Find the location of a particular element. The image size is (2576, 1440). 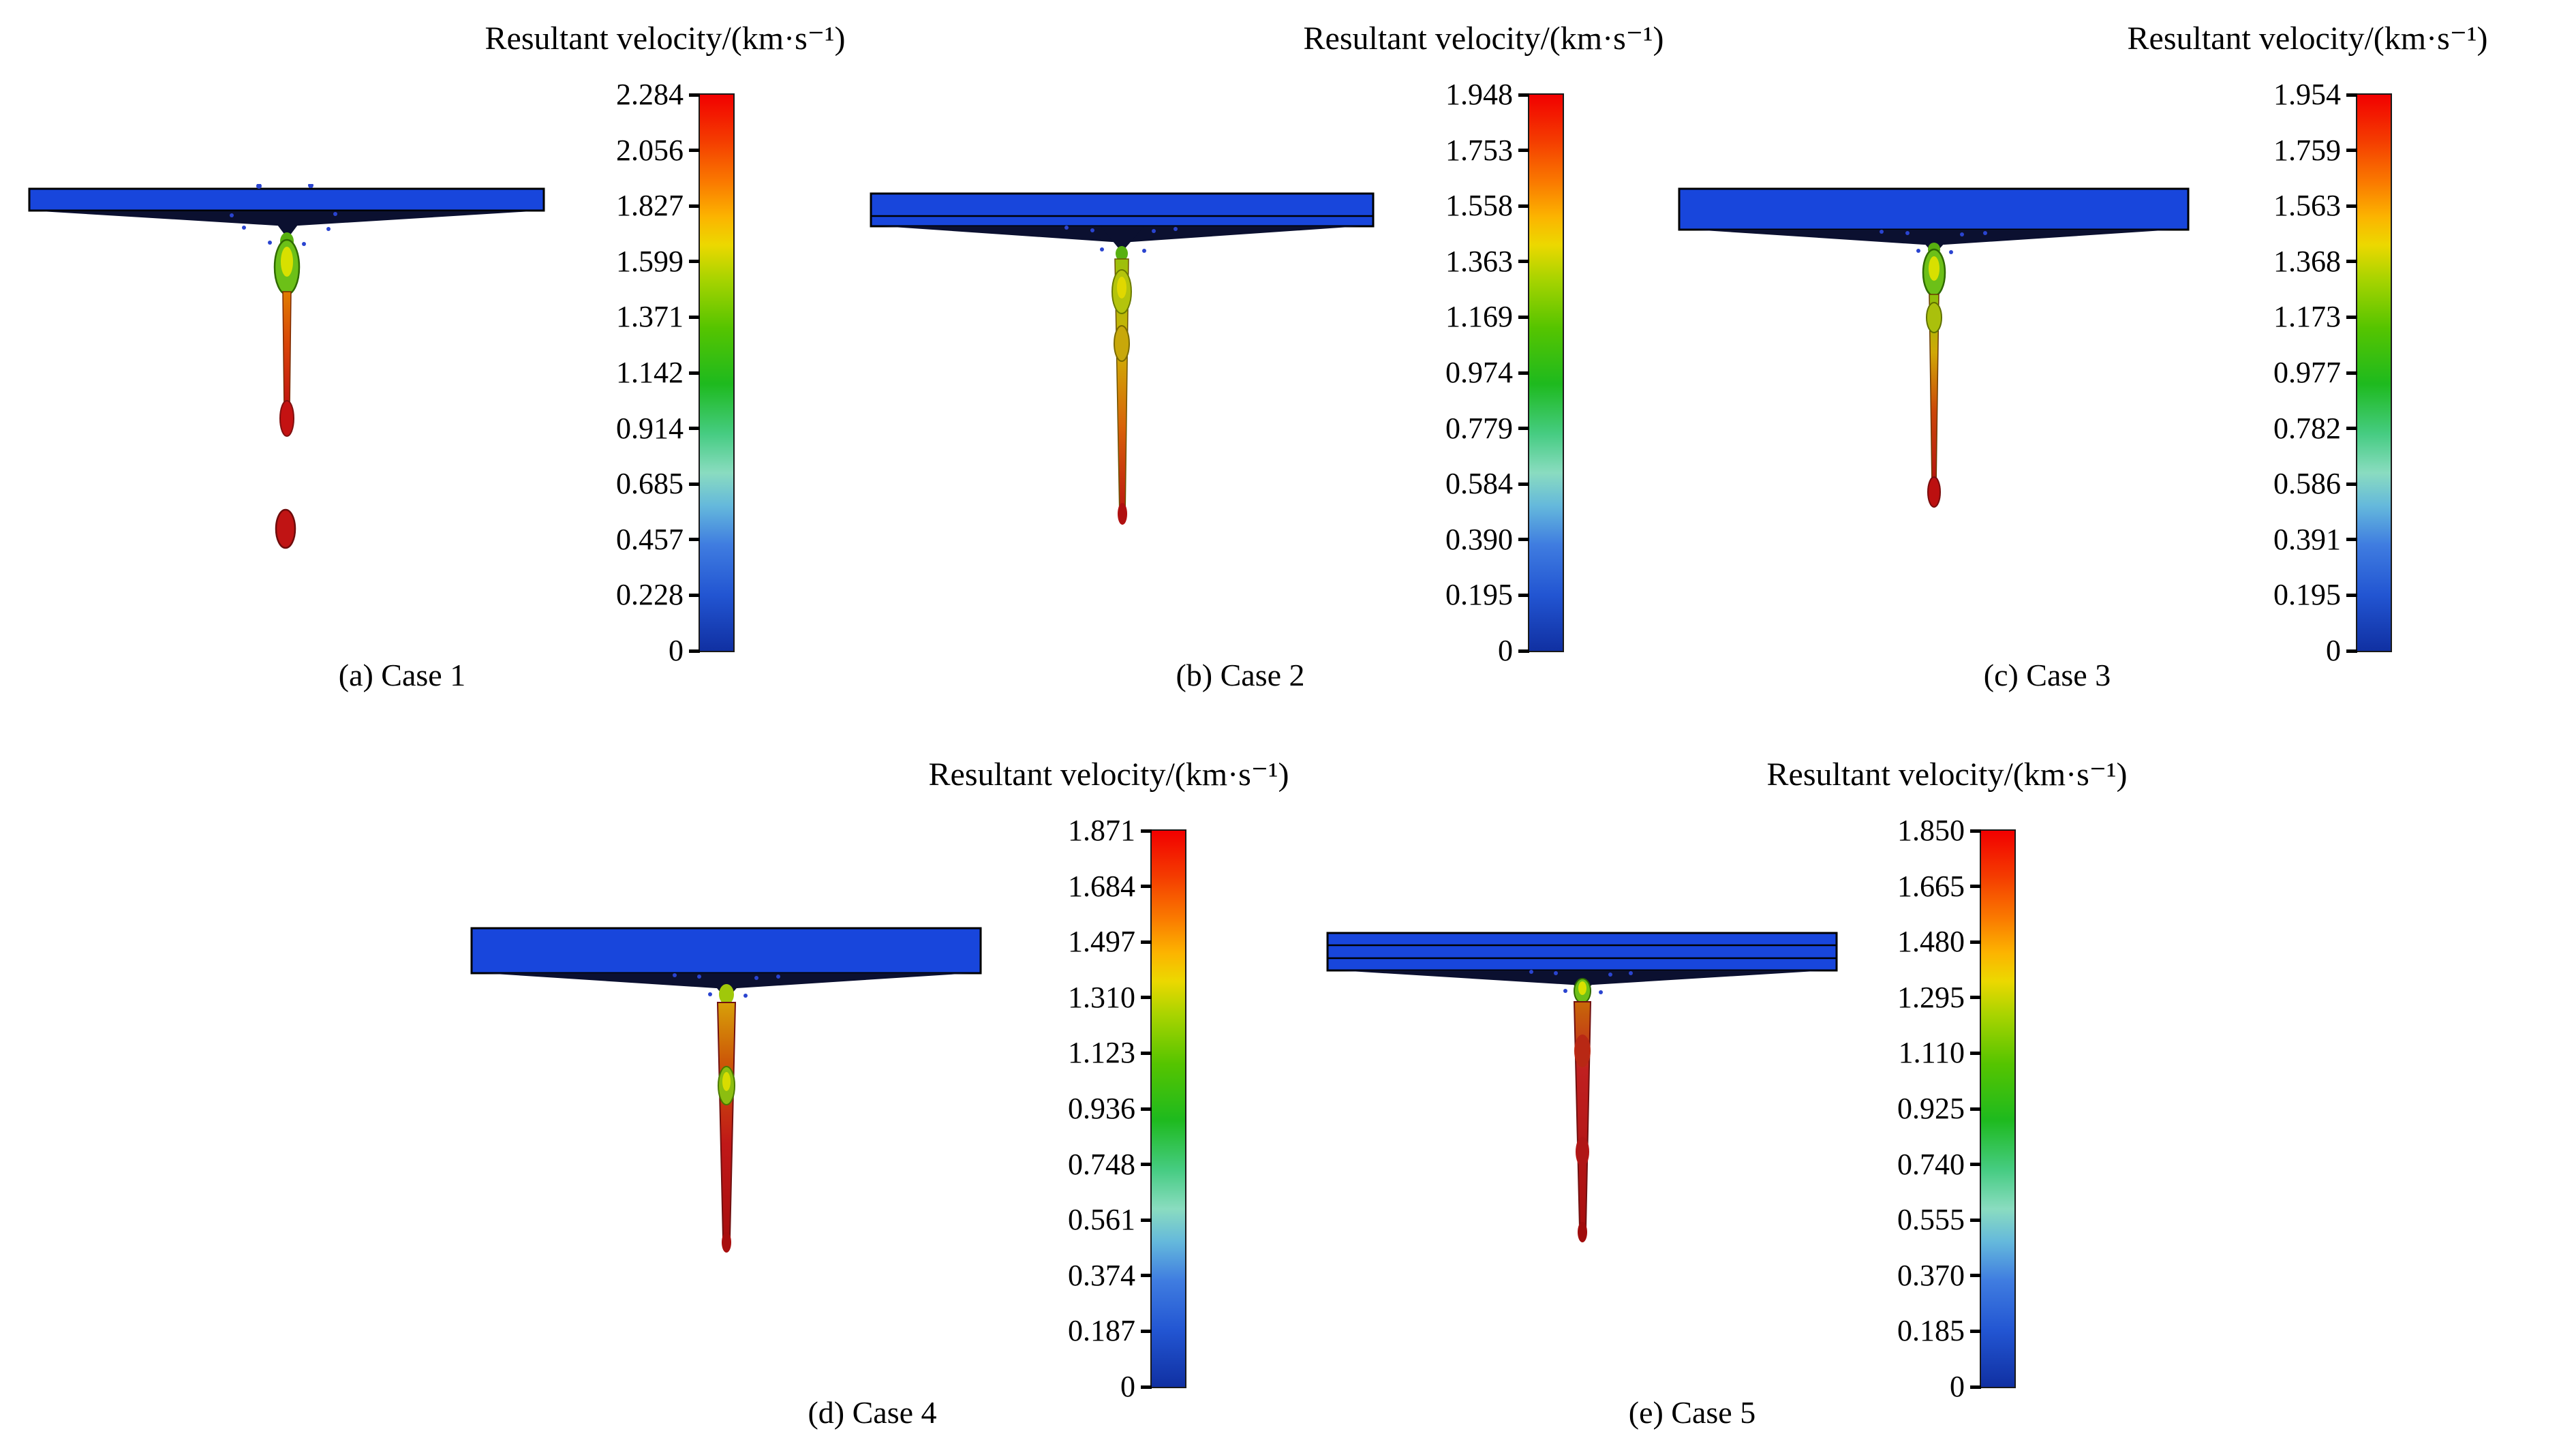

colorbar-tick: 1.665 is located at coordinates (1939, 886).